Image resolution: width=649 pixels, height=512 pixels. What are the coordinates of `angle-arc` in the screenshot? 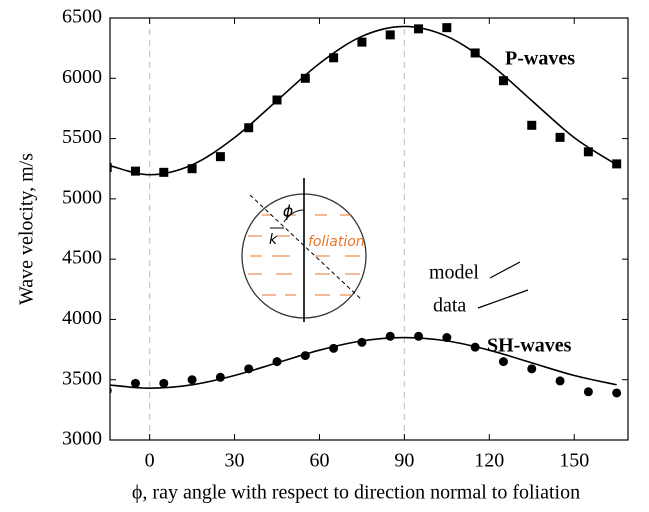 It's located at (294, 216).